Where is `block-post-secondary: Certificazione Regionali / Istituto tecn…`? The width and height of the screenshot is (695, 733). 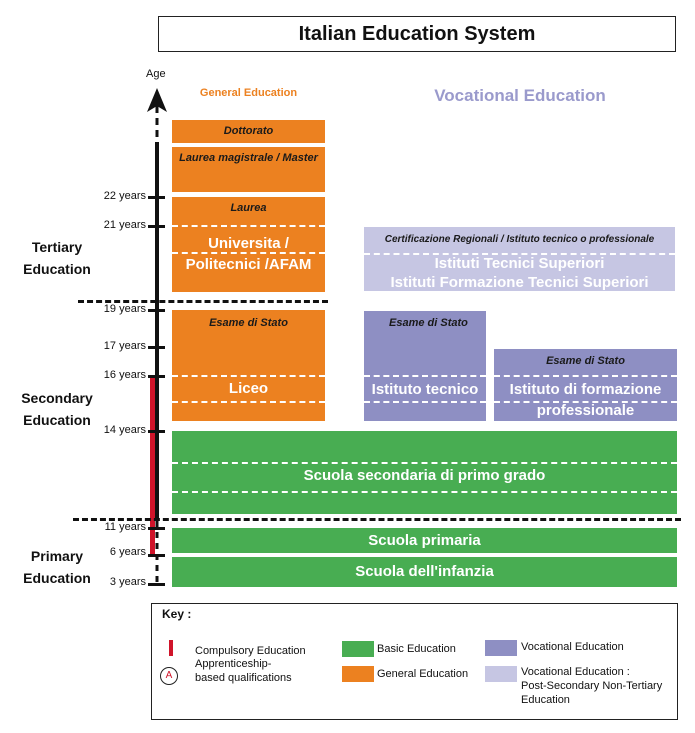
block-post-secondary: Certificazione Regionali / Istituto tecn… is located at coordinates (519, 259).